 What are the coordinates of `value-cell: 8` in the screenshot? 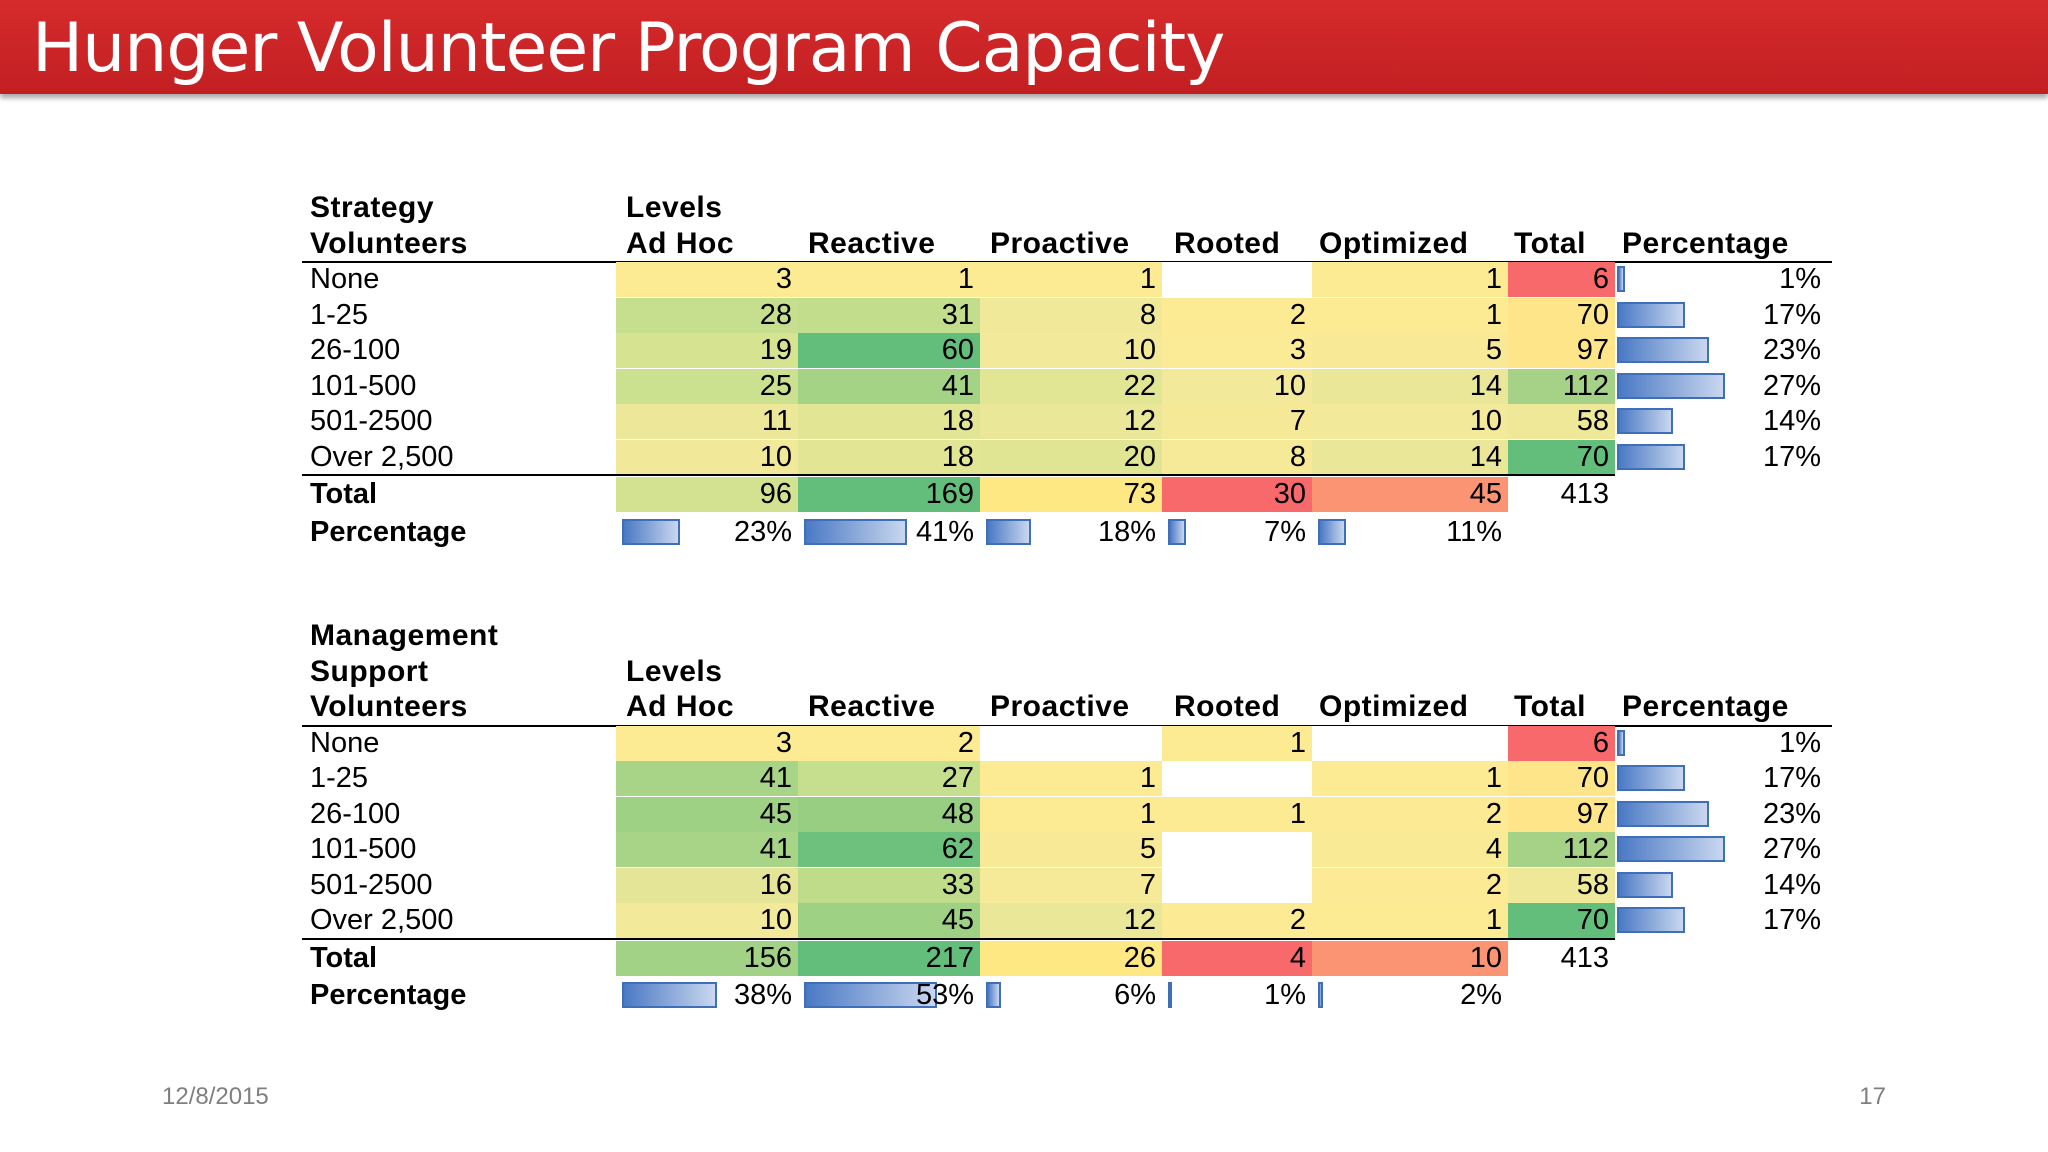 It's located at (1071, 315).